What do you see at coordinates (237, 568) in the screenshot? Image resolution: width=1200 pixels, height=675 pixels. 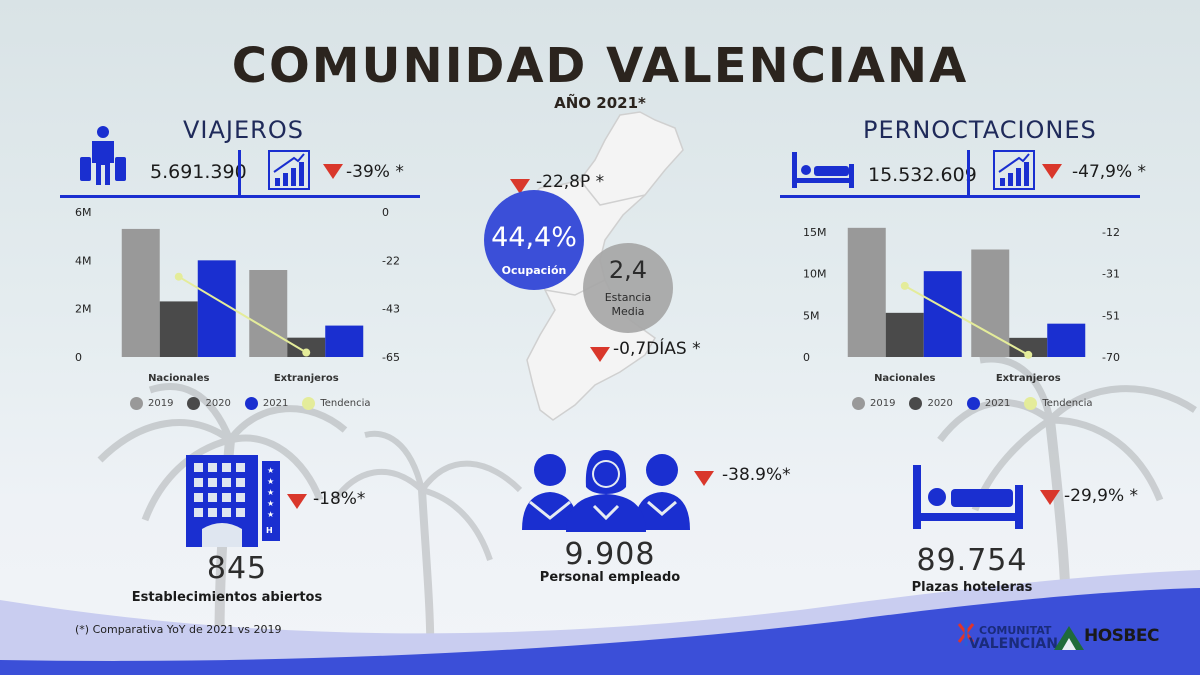 I see `establecimientos-value: 845` at bounding box center [237, 568].